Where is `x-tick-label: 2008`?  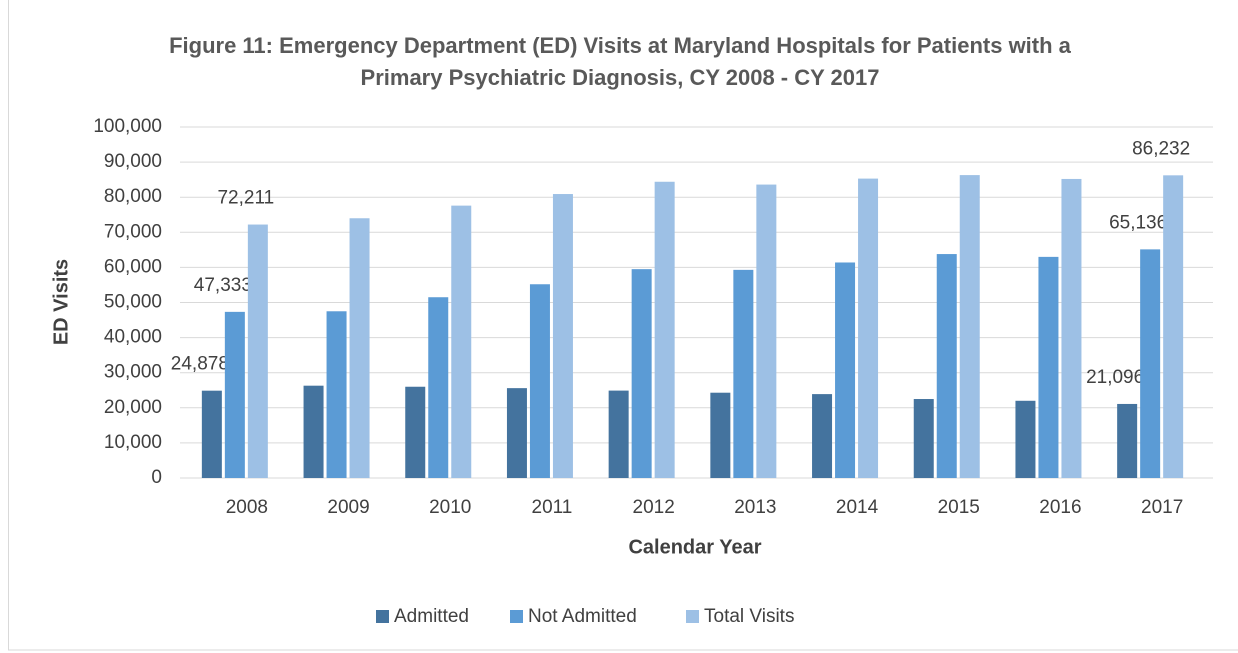
x-tick-label: 2008 is located at coordinates (247, 507).